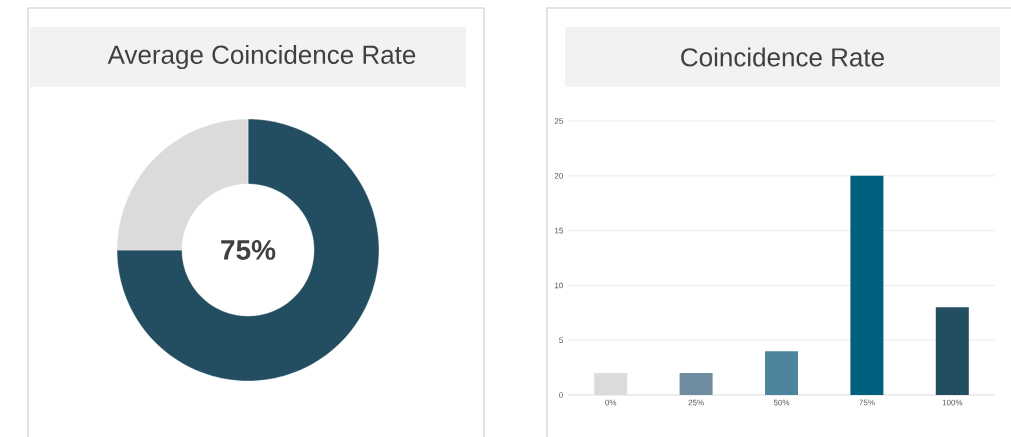 The width and height of the screenshot is (1011, 437). I want to click on y-tick-label: 5, so click(561, 340).